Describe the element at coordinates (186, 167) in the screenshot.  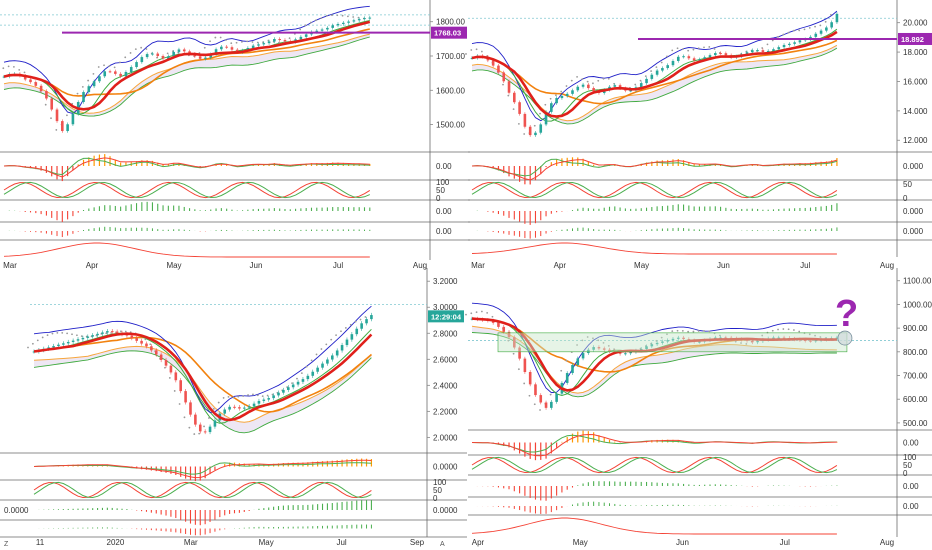
I see `signal-line` at that location.